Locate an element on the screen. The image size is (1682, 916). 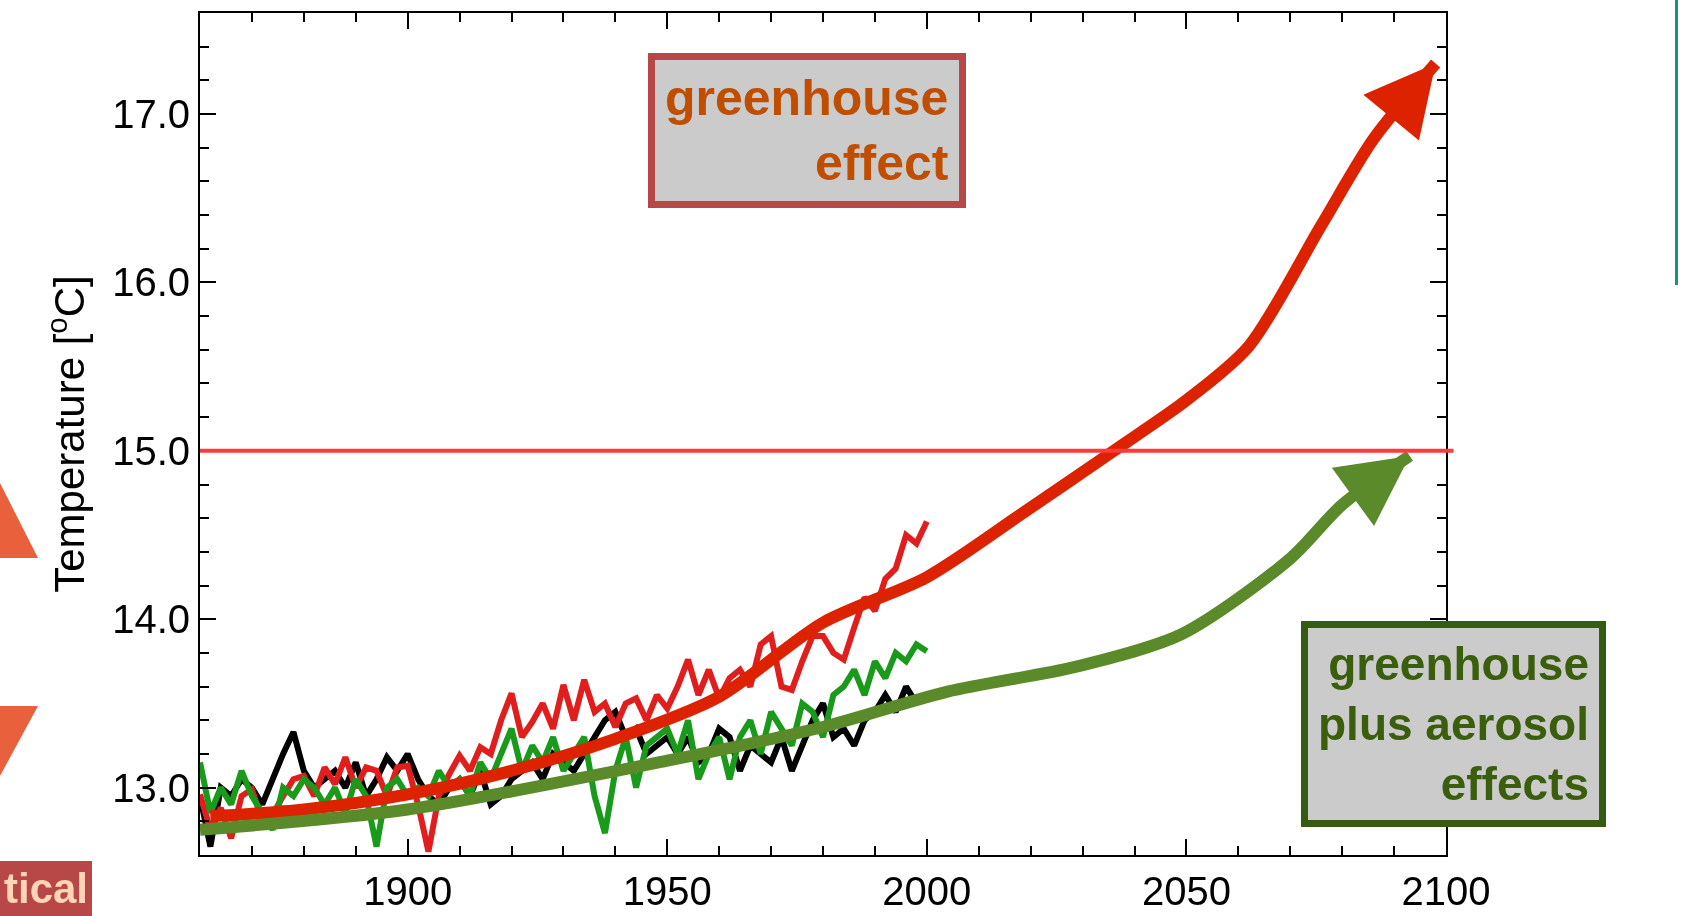
x-tick-label: 2050 is located at coordinates (1186, 891).